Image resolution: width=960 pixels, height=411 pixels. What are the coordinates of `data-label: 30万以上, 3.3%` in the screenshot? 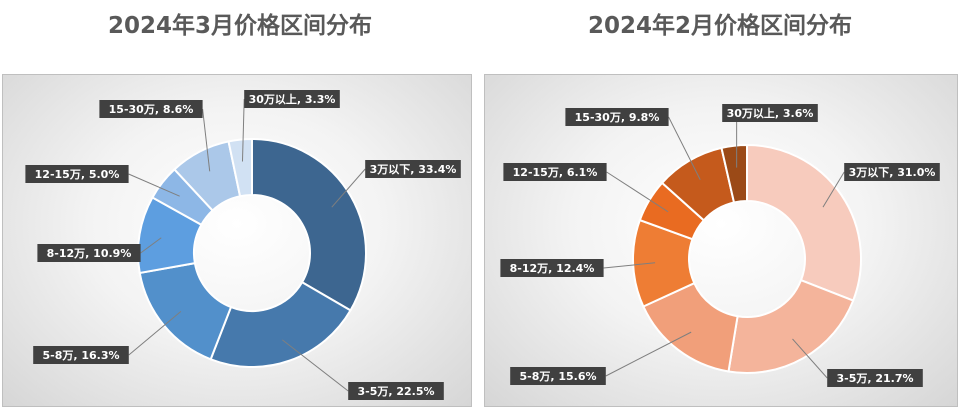 It's located at (292, 99).